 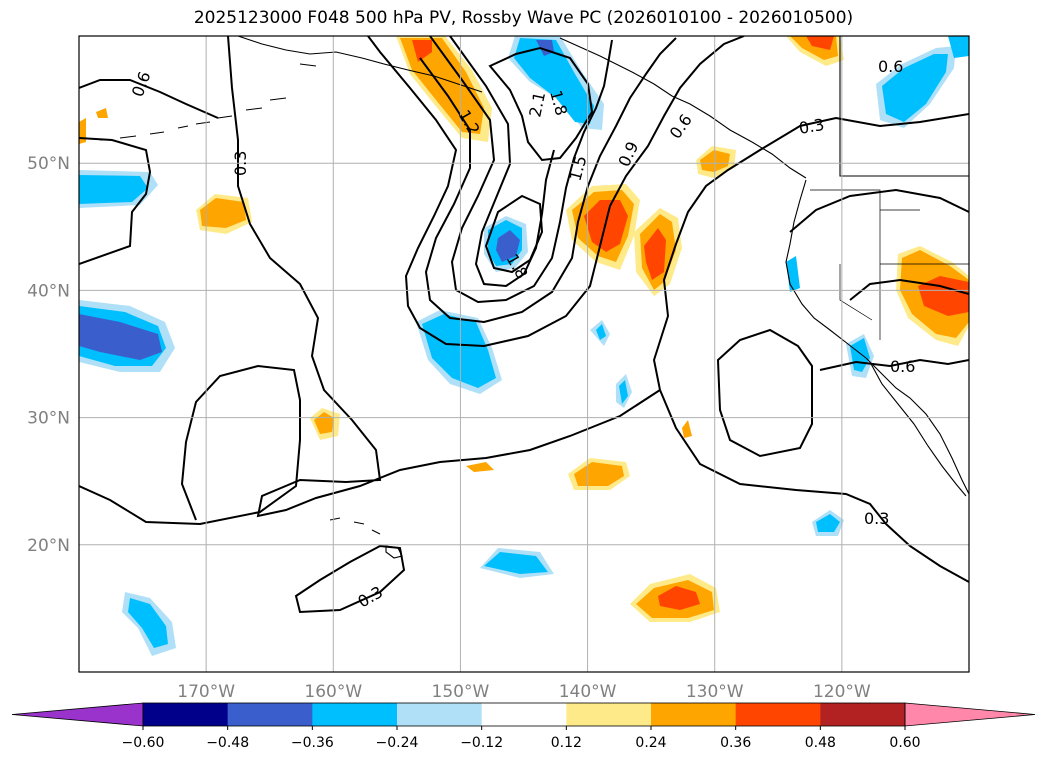 I want to click on contour-0-6-california, so click(x=909, y=289).